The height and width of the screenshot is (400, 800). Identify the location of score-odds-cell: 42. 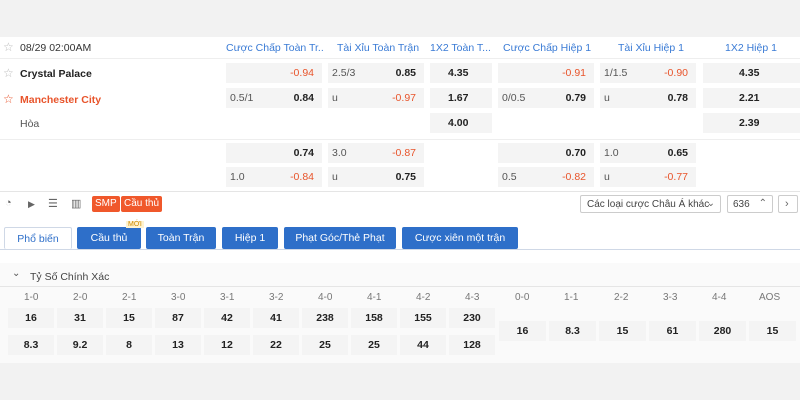
(227, 318).